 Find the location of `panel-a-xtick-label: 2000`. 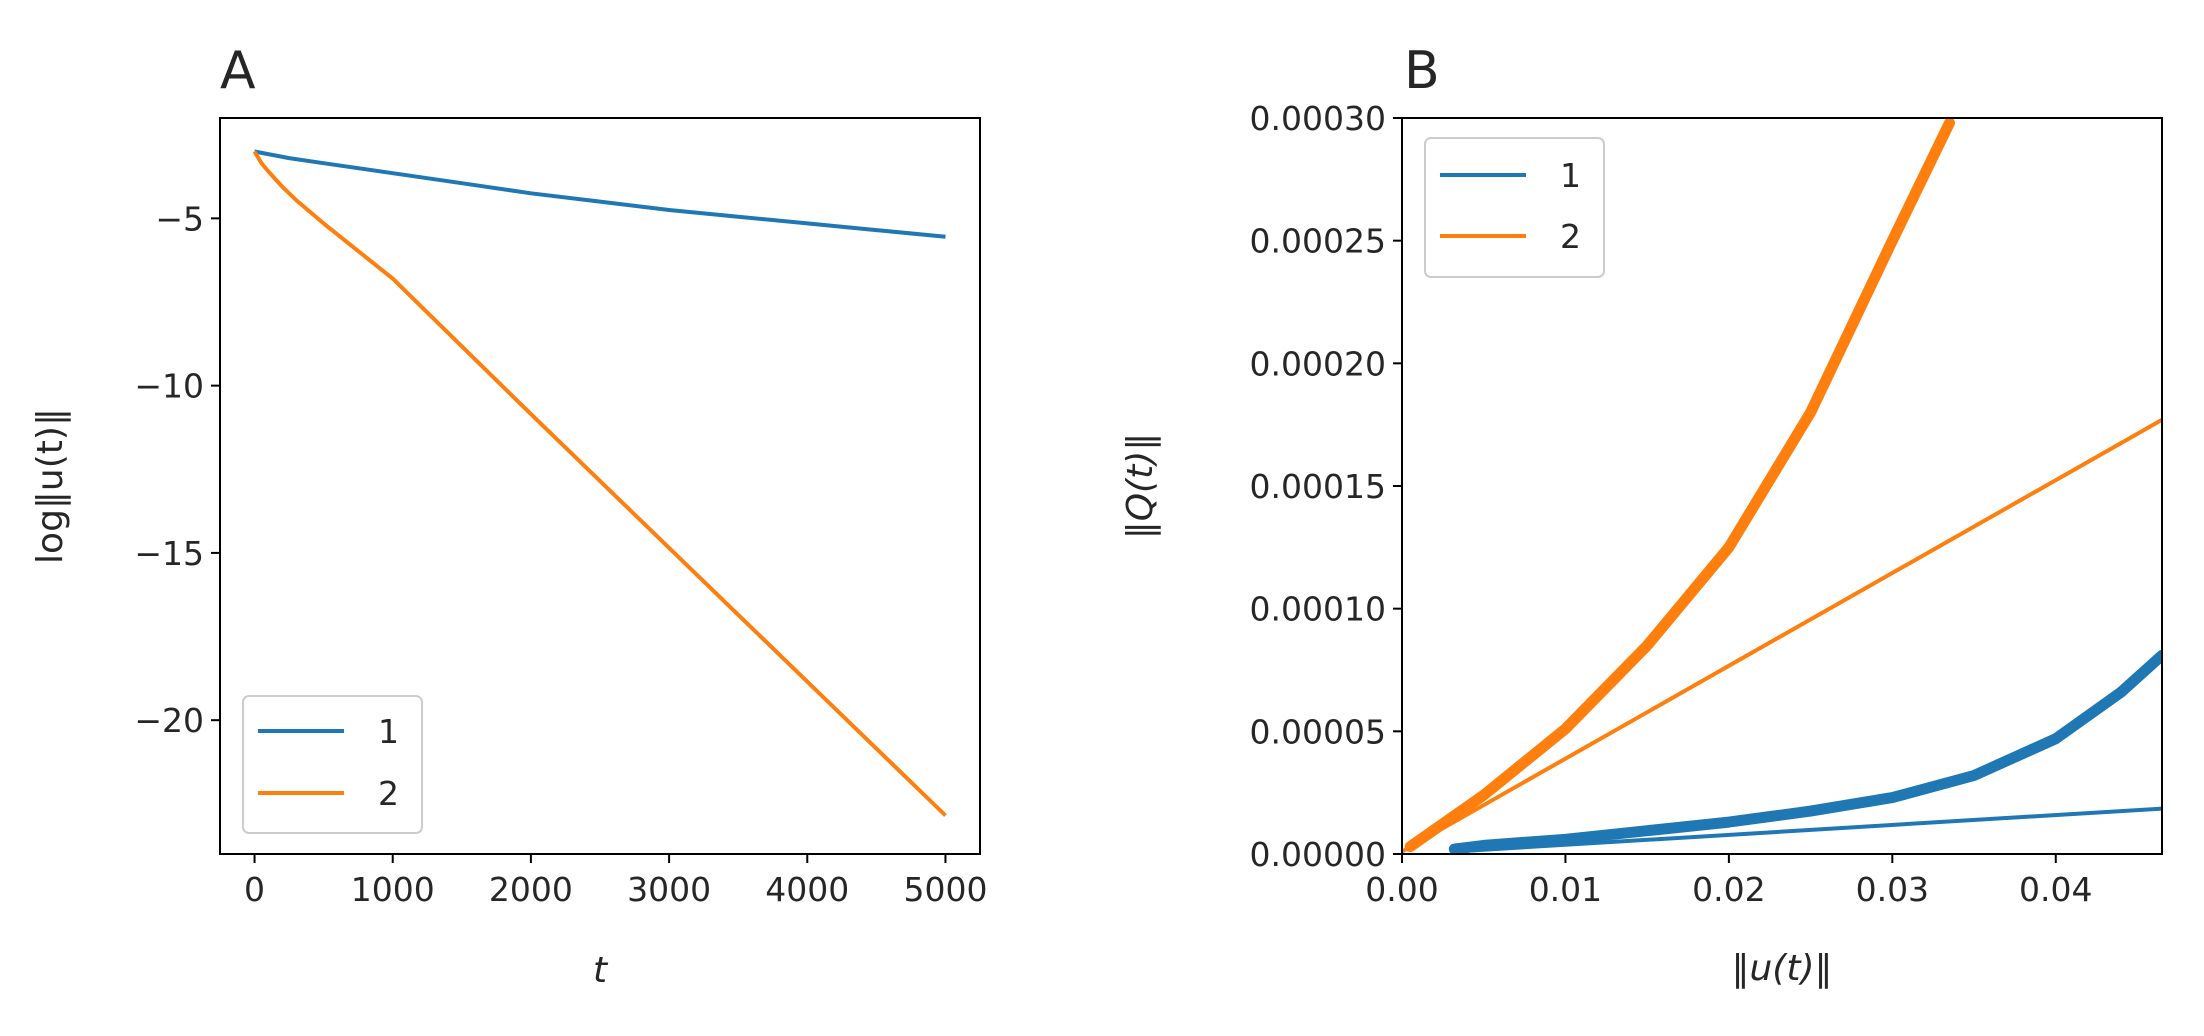

panel-a-xtick-label: 2000 is located at coordinates (531, 889).